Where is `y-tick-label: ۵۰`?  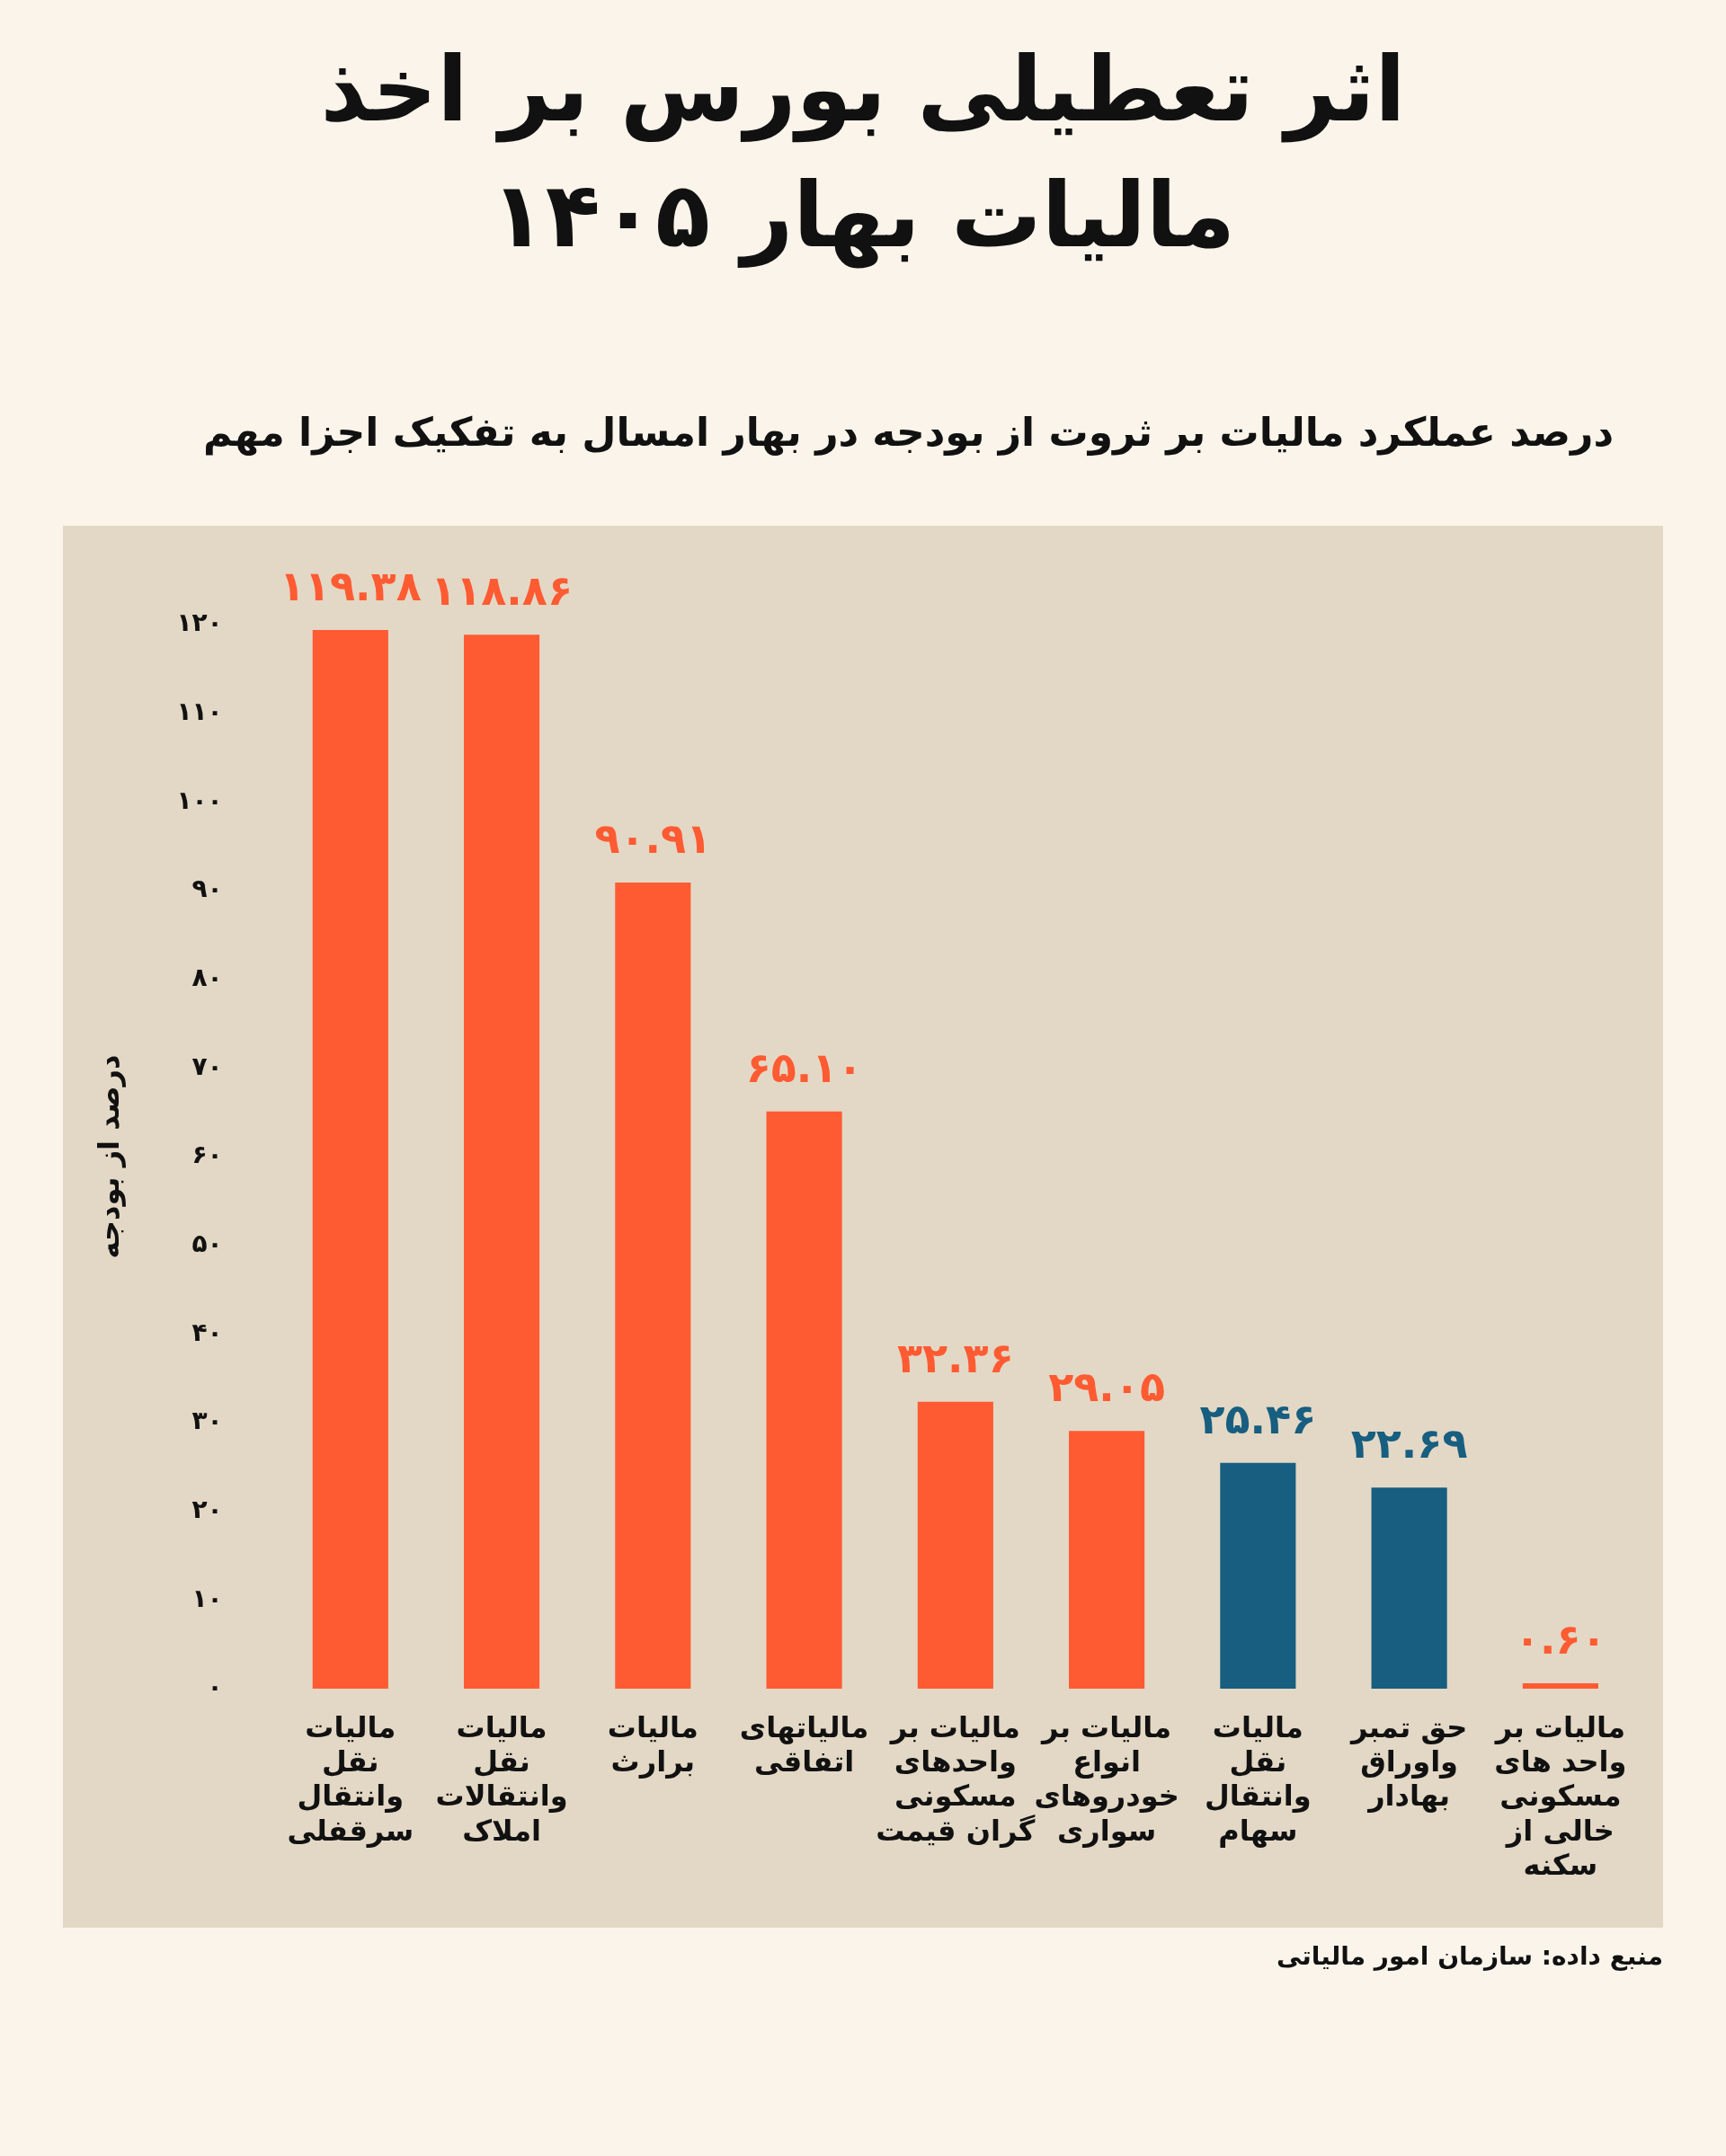 y-tick-label: ۵۰ is located at coordinates (207, 1243).